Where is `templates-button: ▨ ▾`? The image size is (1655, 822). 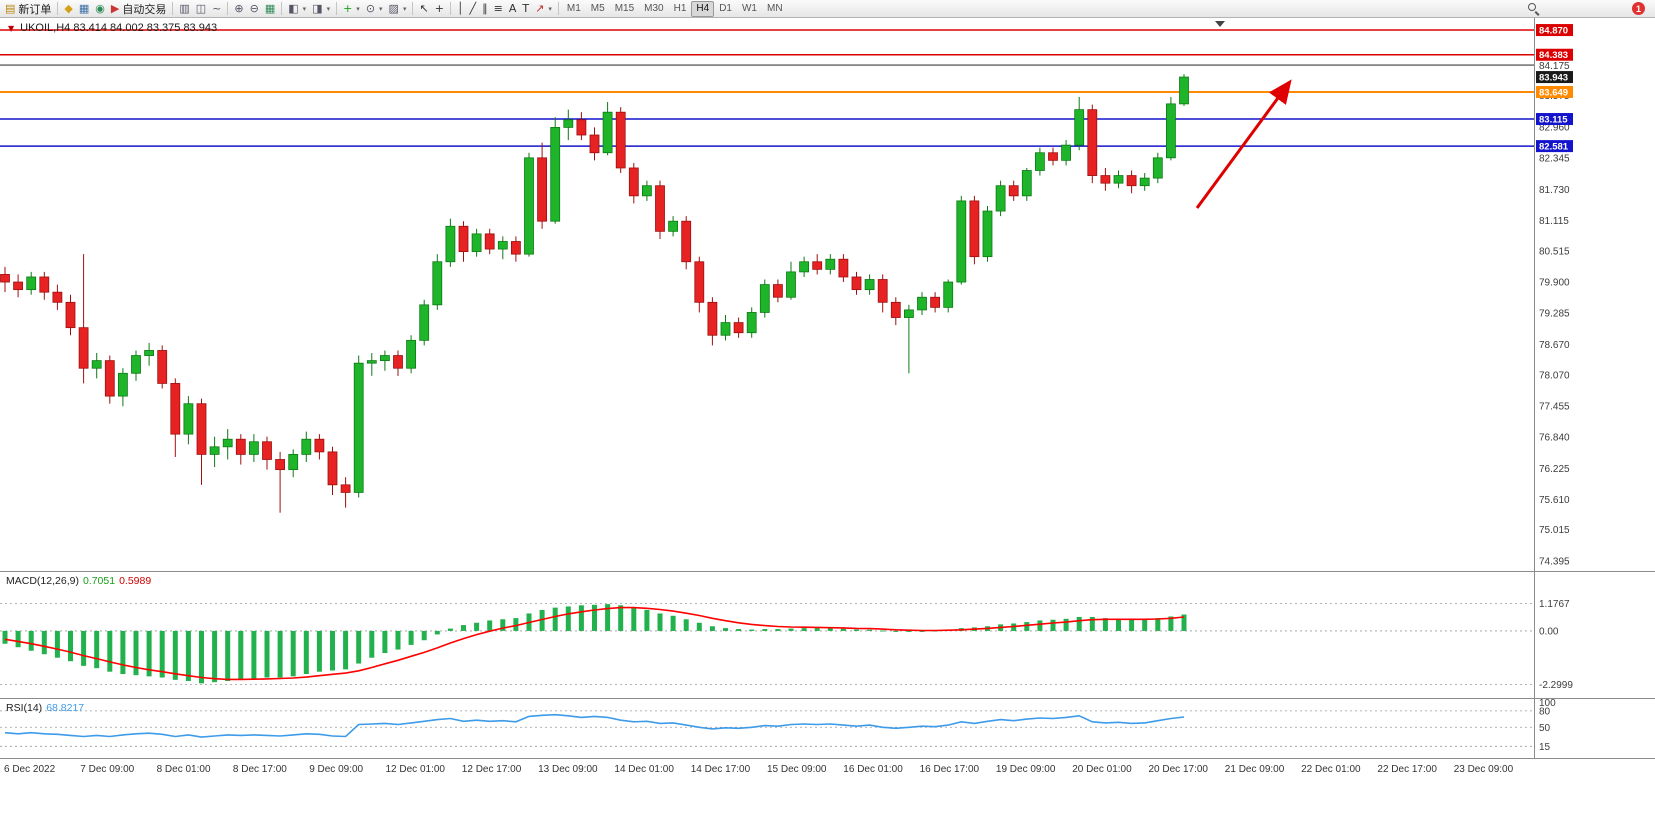
templates-button: ▨ ▾ is located at coordinates (398, 8).